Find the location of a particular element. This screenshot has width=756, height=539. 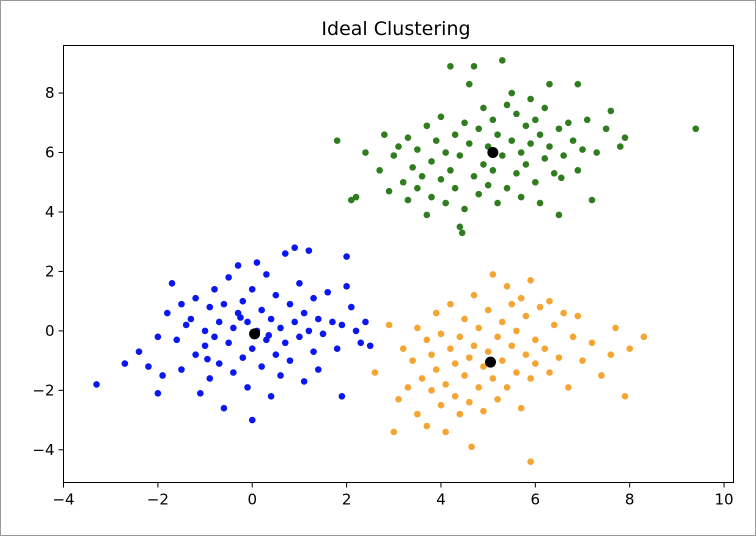

x-tick-label: −2 is located at coordinates (158, 500).